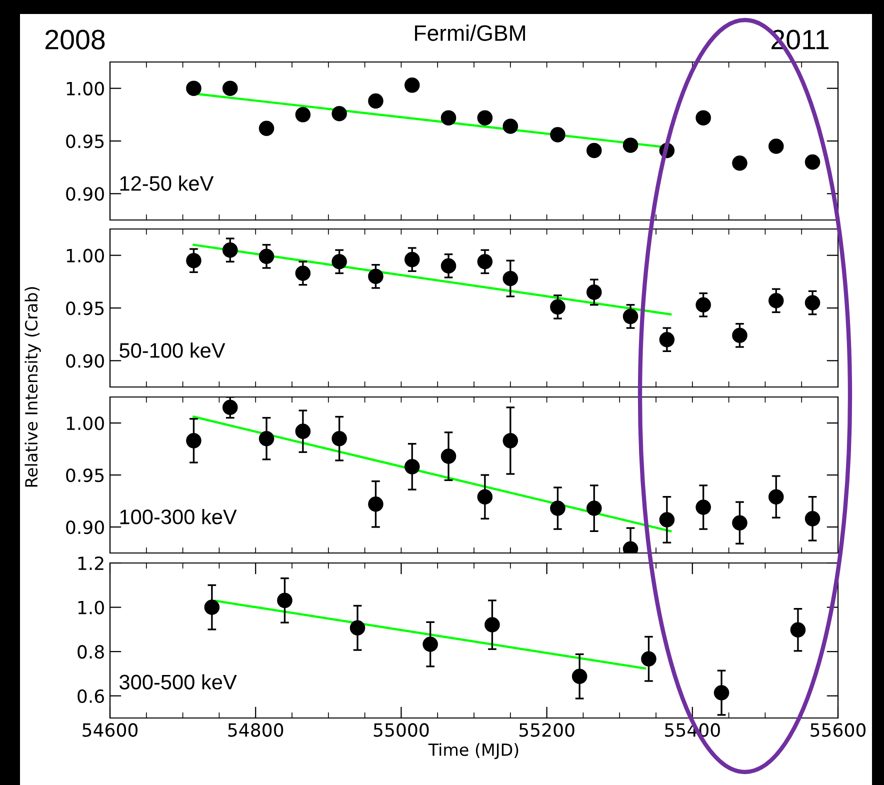 The height and width of the screenshot is (785, 884). I want to click on annotation: 12-50 keV, so click(167, 183).